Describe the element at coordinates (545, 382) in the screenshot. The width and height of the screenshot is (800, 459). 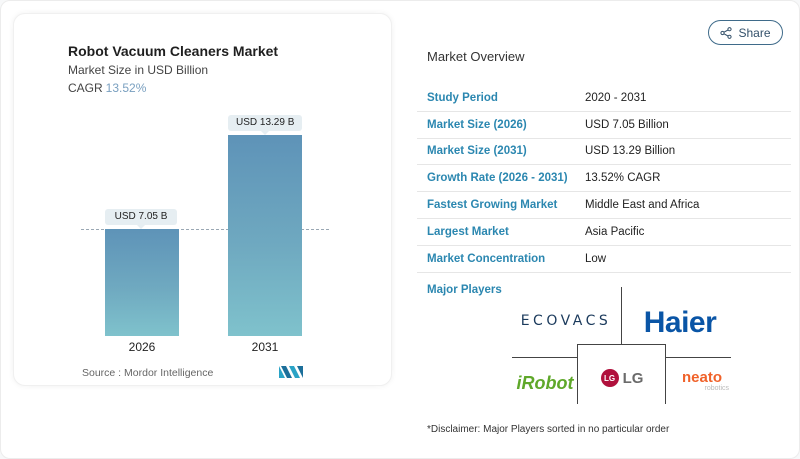
I see `irobot-logo: iRobot` at that location.